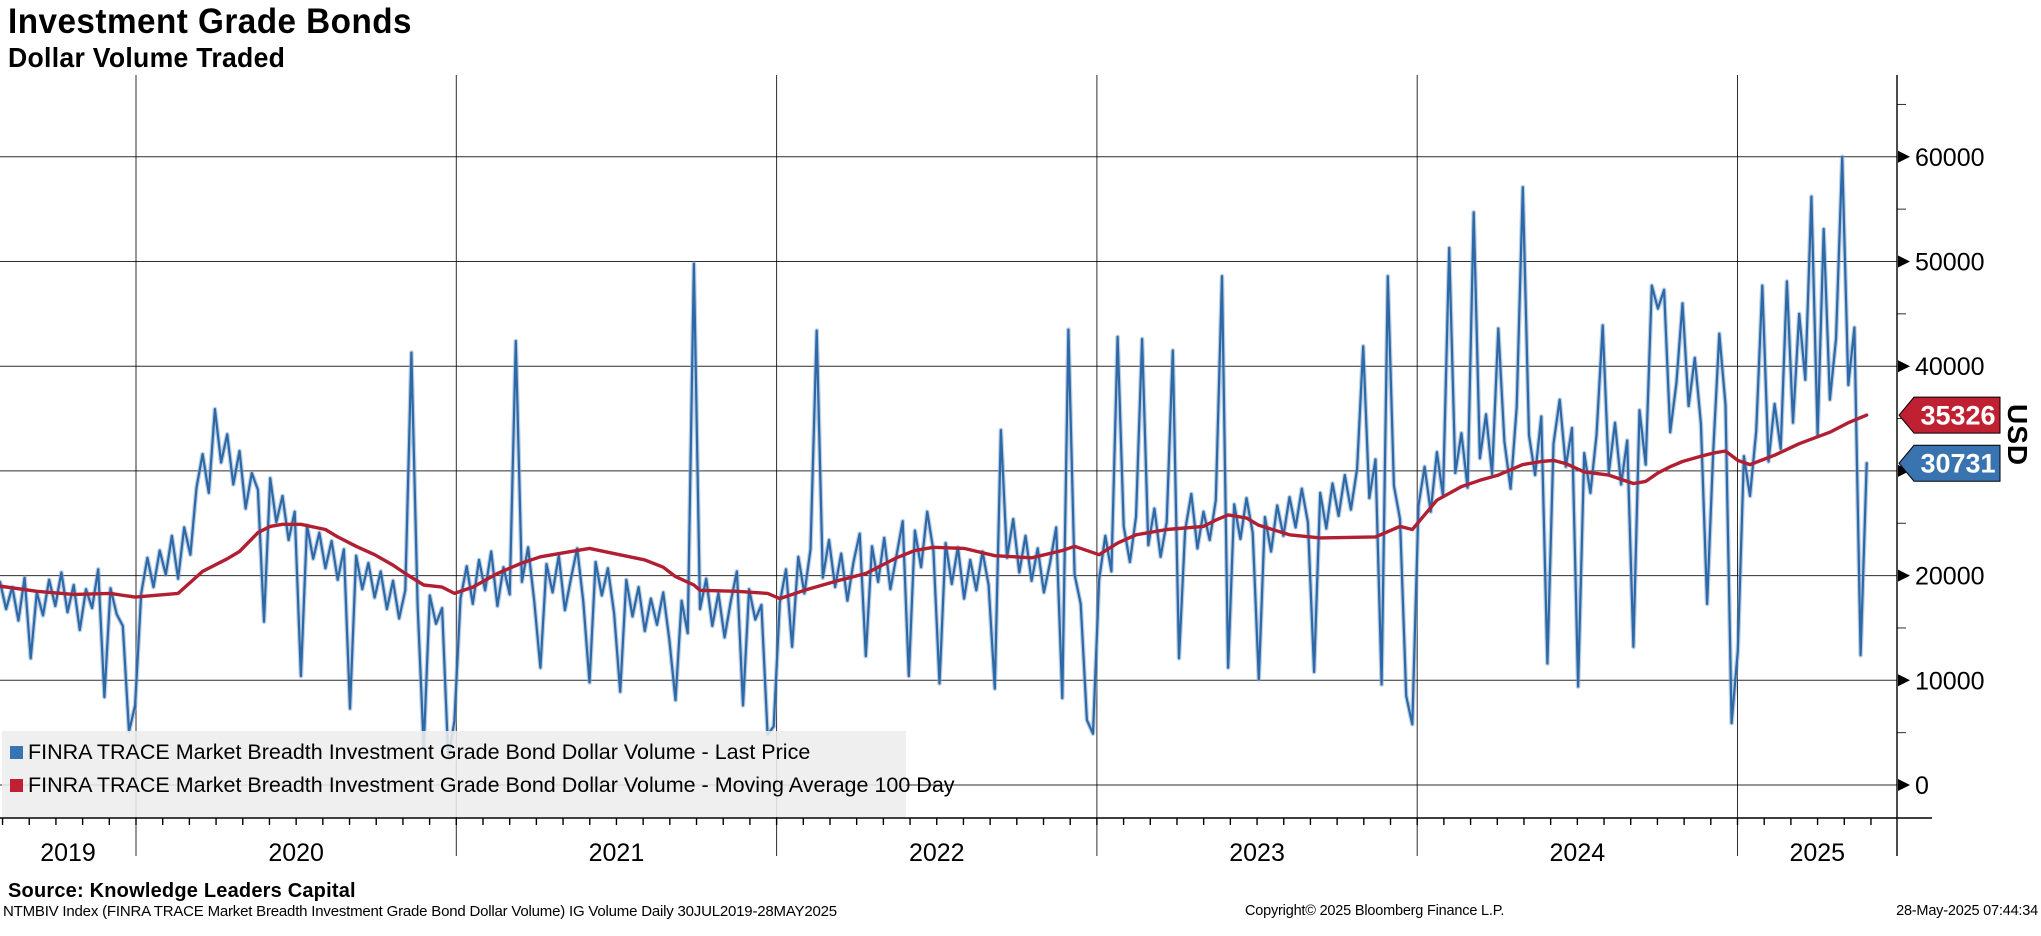  Describe the element at coordinates (1578, 853) in the screenshot. I see `svg-text: 2024` at that location.